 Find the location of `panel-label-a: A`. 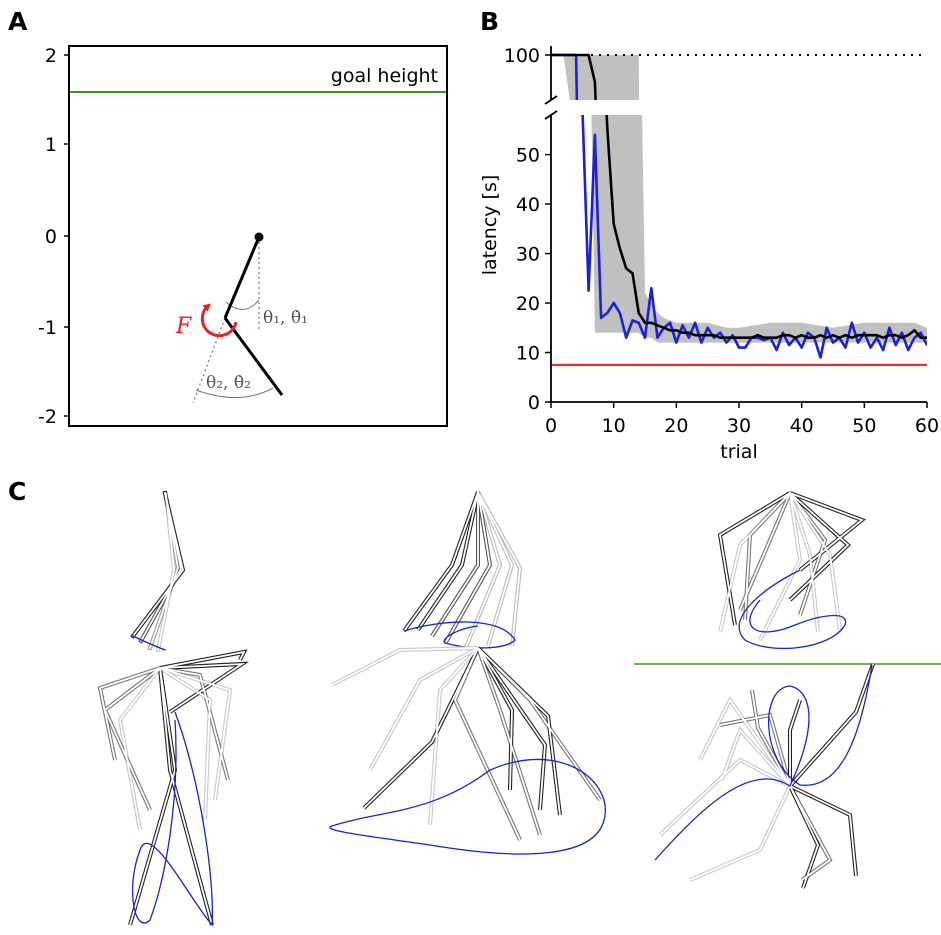

panel-label-a: A is located at coordinates (18, 21).